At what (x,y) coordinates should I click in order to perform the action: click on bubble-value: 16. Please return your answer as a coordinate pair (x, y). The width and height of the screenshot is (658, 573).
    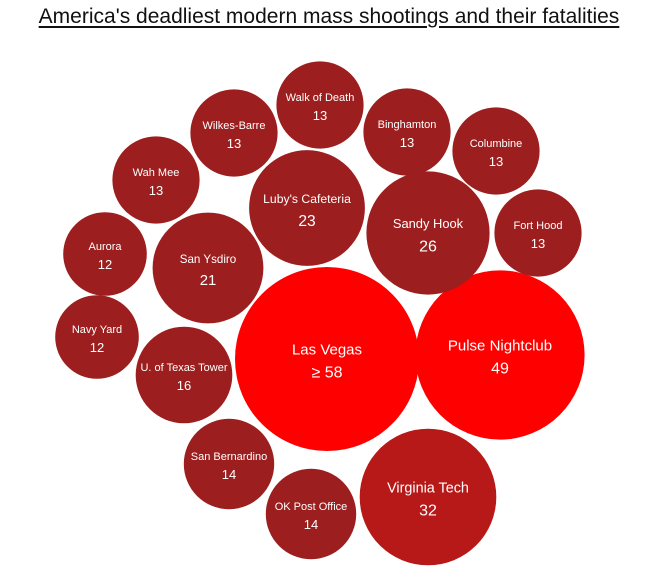
    Looking at the image, I should click on (184, 385).